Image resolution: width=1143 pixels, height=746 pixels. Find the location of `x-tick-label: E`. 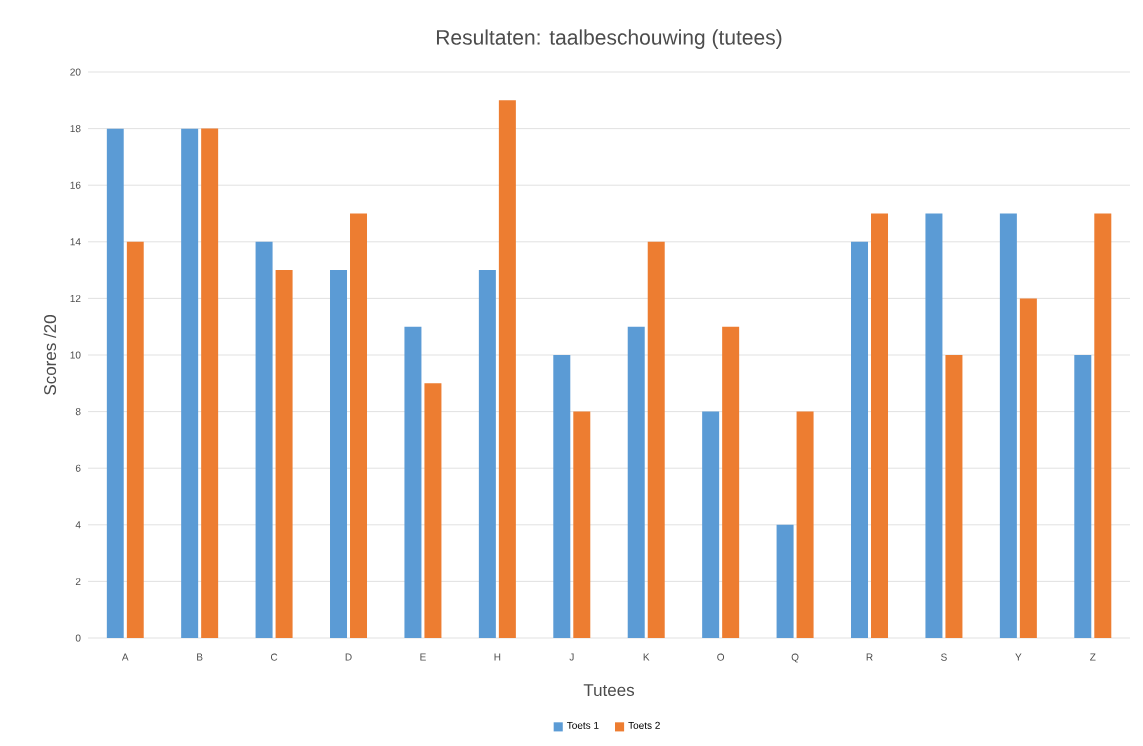

x-tick-label: E is located at coordinates (423, 657).